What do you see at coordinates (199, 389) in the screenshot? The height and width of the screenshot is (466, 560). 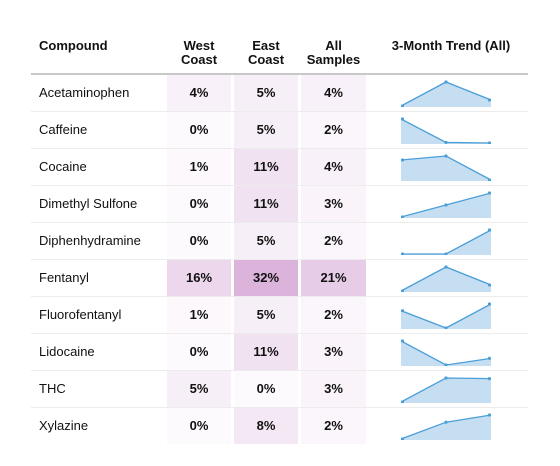 I see `west-coast-value: 5%` at bounding box center [199, 389].